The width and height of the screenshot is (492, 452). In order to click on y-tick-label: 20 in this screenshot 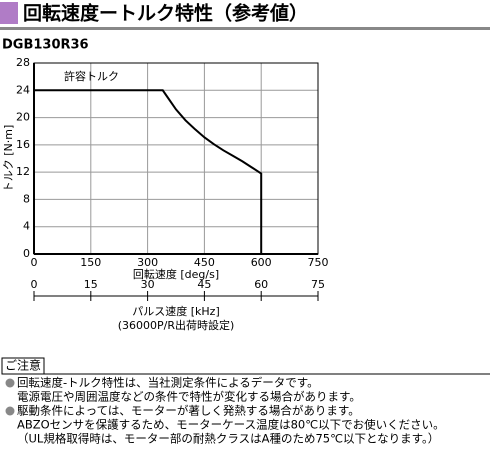, I will do `click(23, 117)`.